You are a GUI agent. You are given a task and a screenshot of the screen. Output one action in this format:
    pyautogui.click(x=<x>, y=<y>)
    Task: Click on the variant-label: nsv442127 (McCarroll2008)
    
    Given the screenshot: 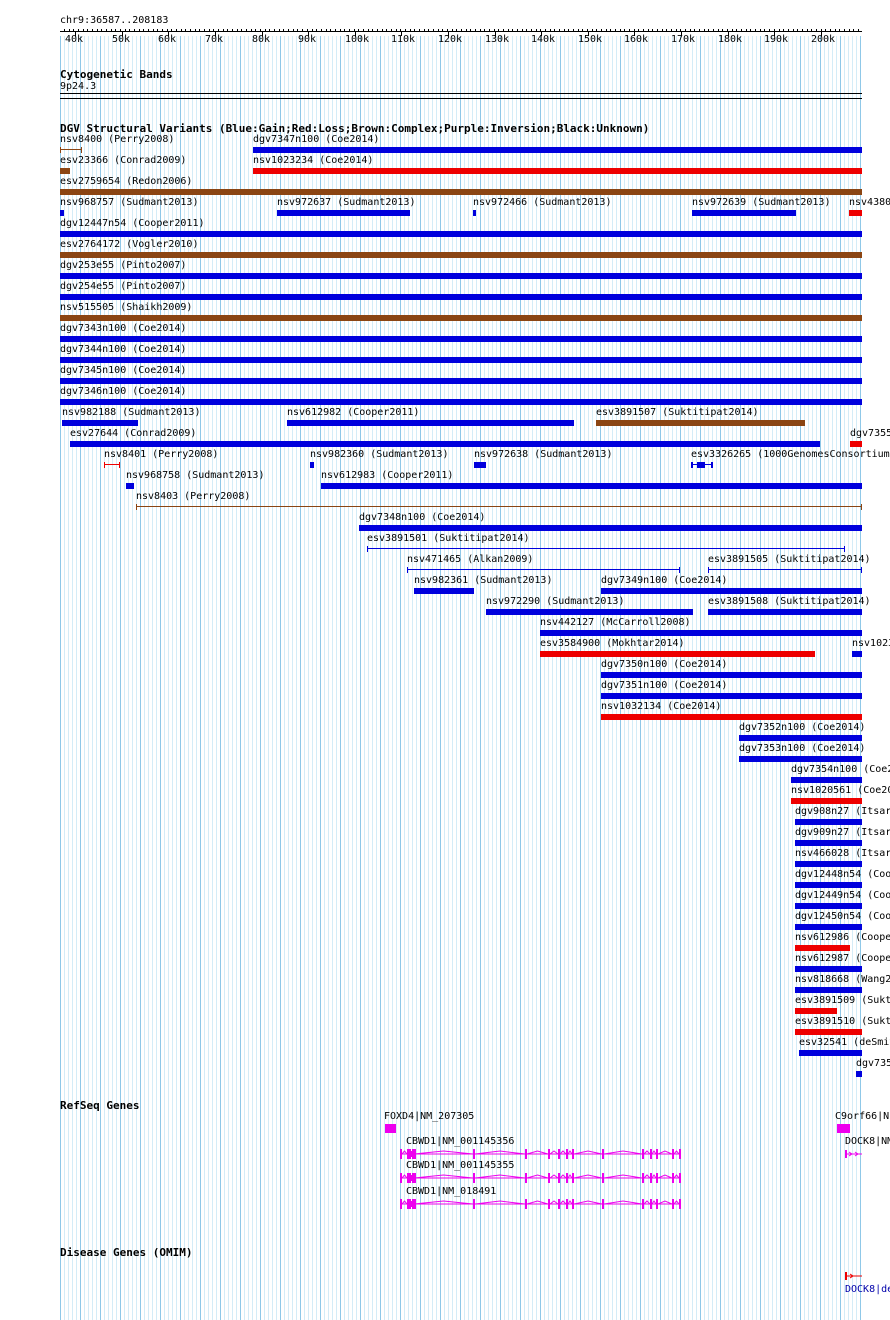 What is the action you would take?
    pyautogui.click(x=615, y=622)
    